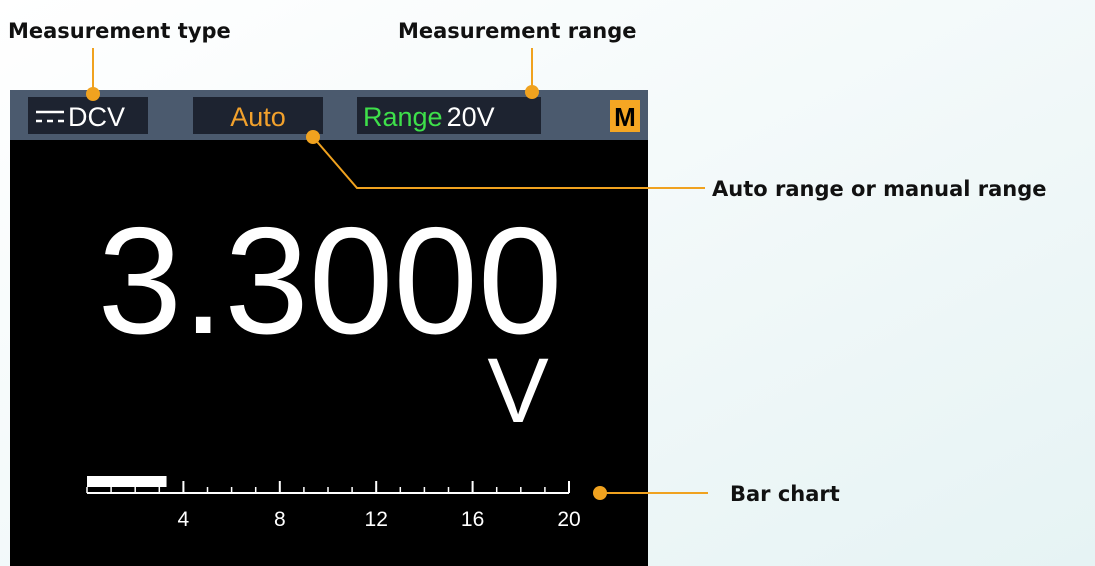 The image size is (1095, 566). What do you see at coordinates (184, 519) in the screenshot?
I see `tick-label: 4` at bounding box center [184, 519].